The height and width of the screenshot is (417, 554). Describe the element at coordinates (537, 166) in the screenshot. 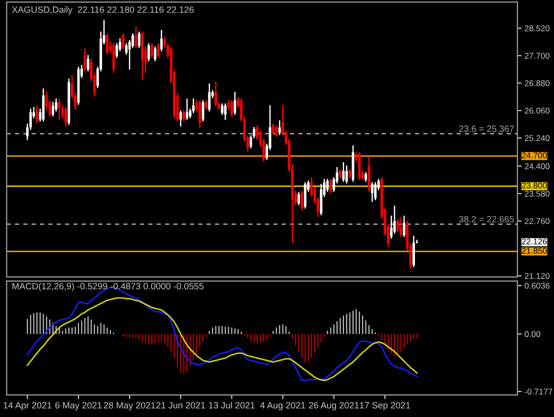

I see `y-tick-label: 24.400` at that location.